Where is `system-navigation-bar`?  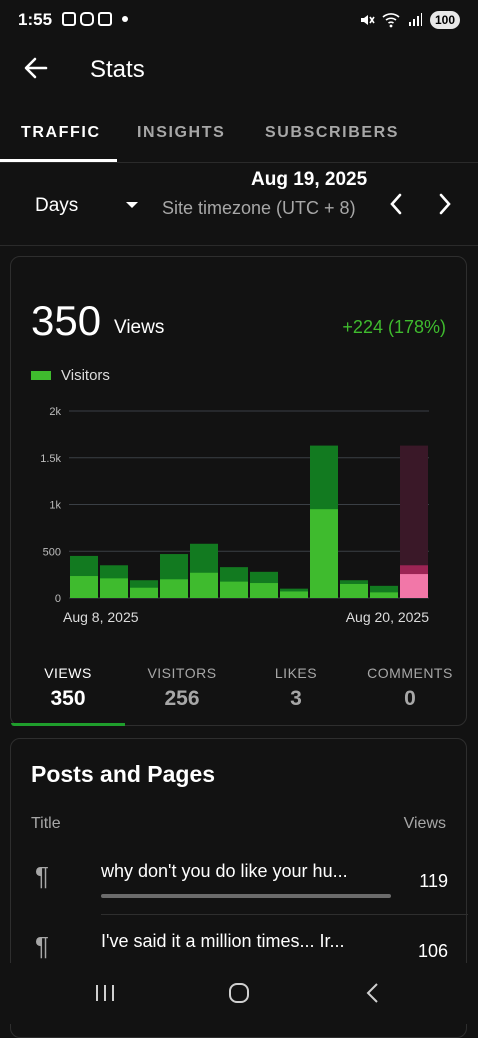 system-navigation-bar is located at coordinates (239, 993).